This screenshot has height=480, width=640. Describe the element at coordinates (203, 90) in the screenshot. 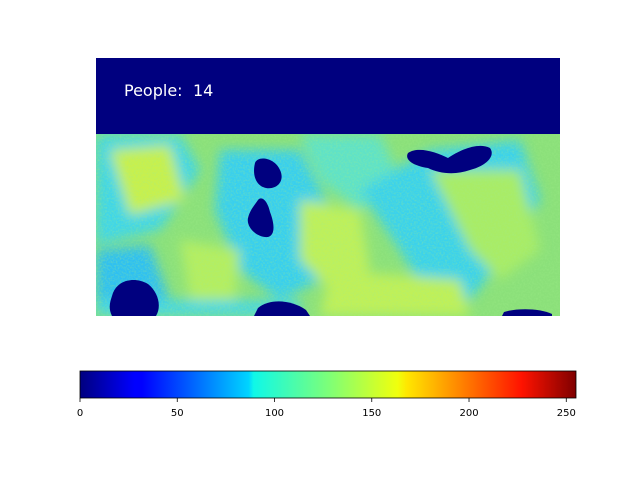

I see `people-count: 14` at that location.